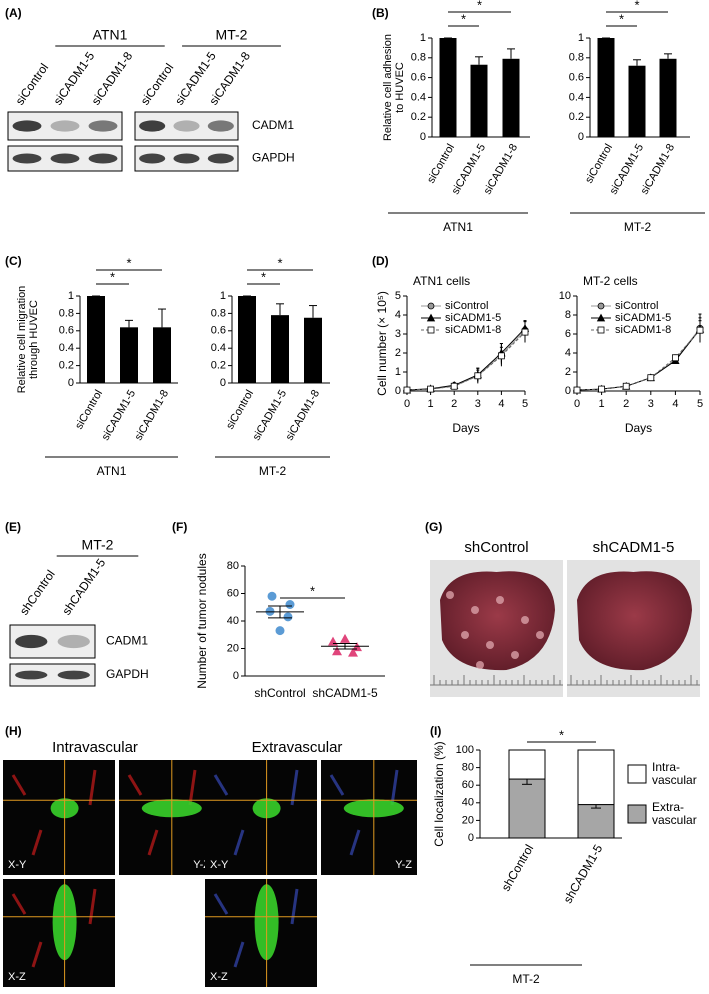  Describe the element at coordinates (95, 747) in the screenshot. I see `imaging-title: Intravascular` at that location.